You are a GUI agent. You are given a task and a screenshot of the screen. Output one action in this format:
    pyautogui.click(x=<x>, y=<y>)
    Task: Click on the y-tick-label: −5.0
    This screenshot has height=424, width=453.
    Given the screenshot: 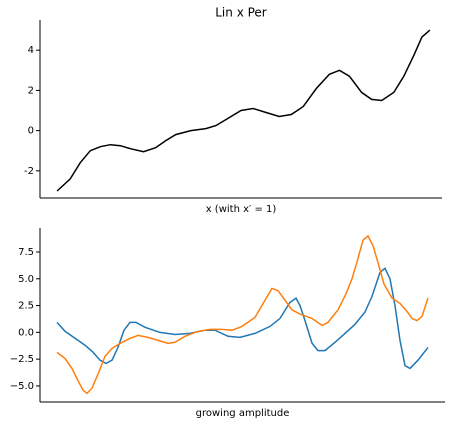 What is the action you would take?
    pyautogui.click(x=22, y=386)
    